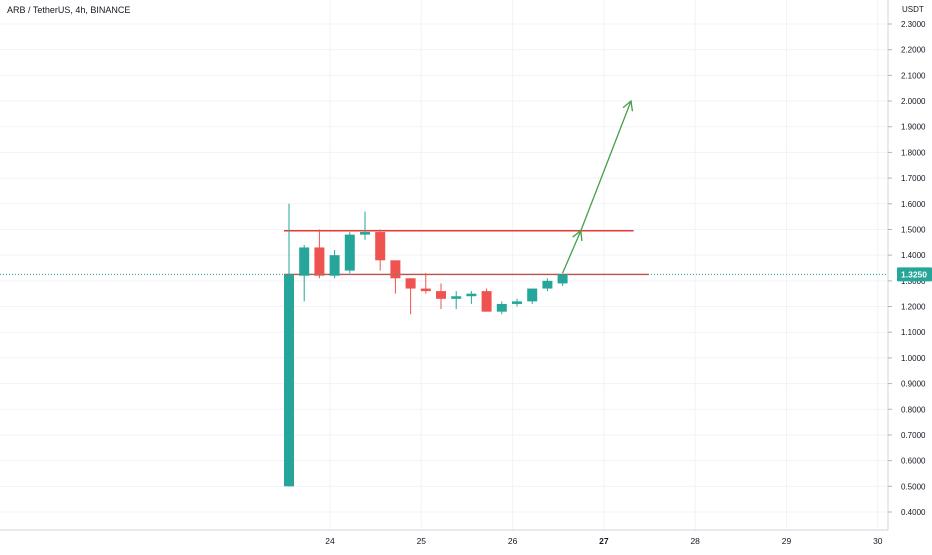 This screenshot has width=932, height=555. What do you see at coordinates (913, 409) in the screenshot?
I see `price-tick-label: 0.8000` at bounding box center [913, 409].